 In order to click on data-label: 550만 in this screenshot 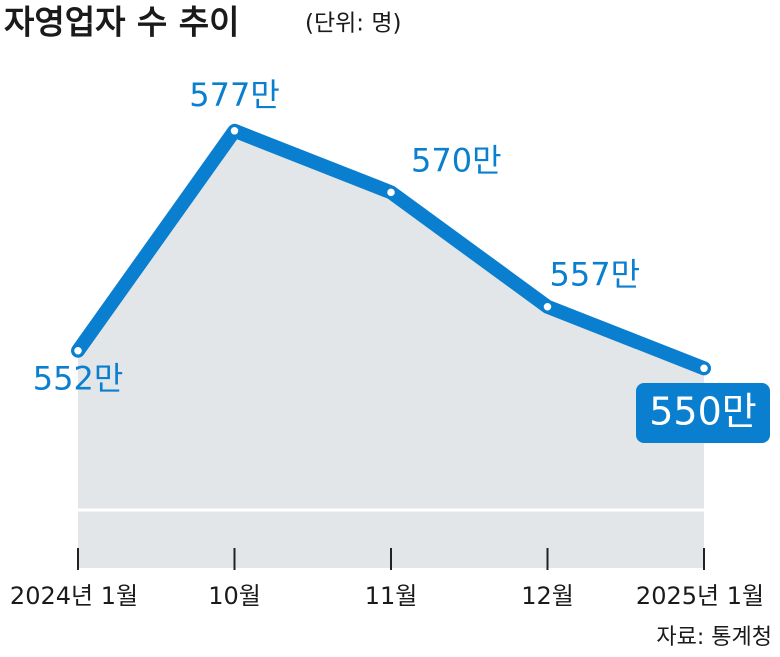, I will do `click(703, 412)`.